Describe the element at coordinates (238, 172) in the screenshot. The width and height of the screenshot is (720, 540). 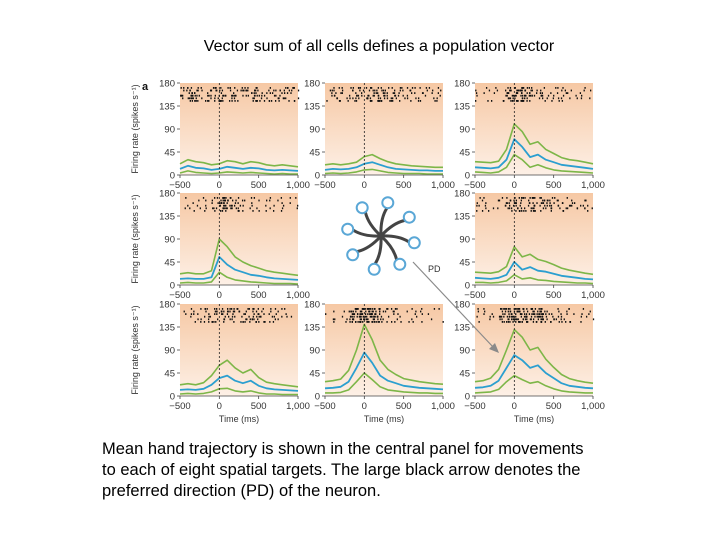
I see `lower-band-line` at that location.